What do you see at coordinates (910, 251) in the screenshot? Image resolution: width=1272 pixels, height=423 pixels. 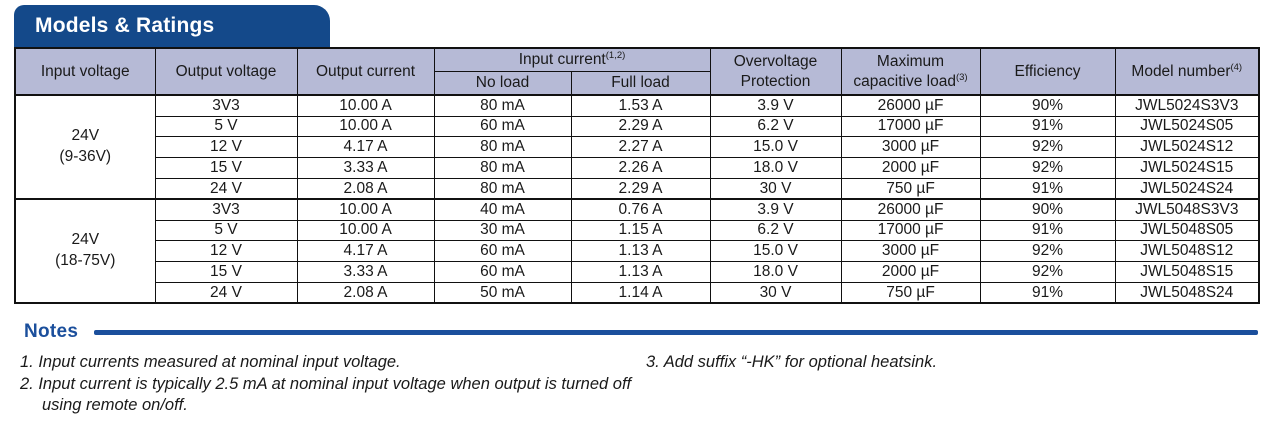 I see `cell-max-cap-load: 3000 µF` at bounding box center [910, 251].